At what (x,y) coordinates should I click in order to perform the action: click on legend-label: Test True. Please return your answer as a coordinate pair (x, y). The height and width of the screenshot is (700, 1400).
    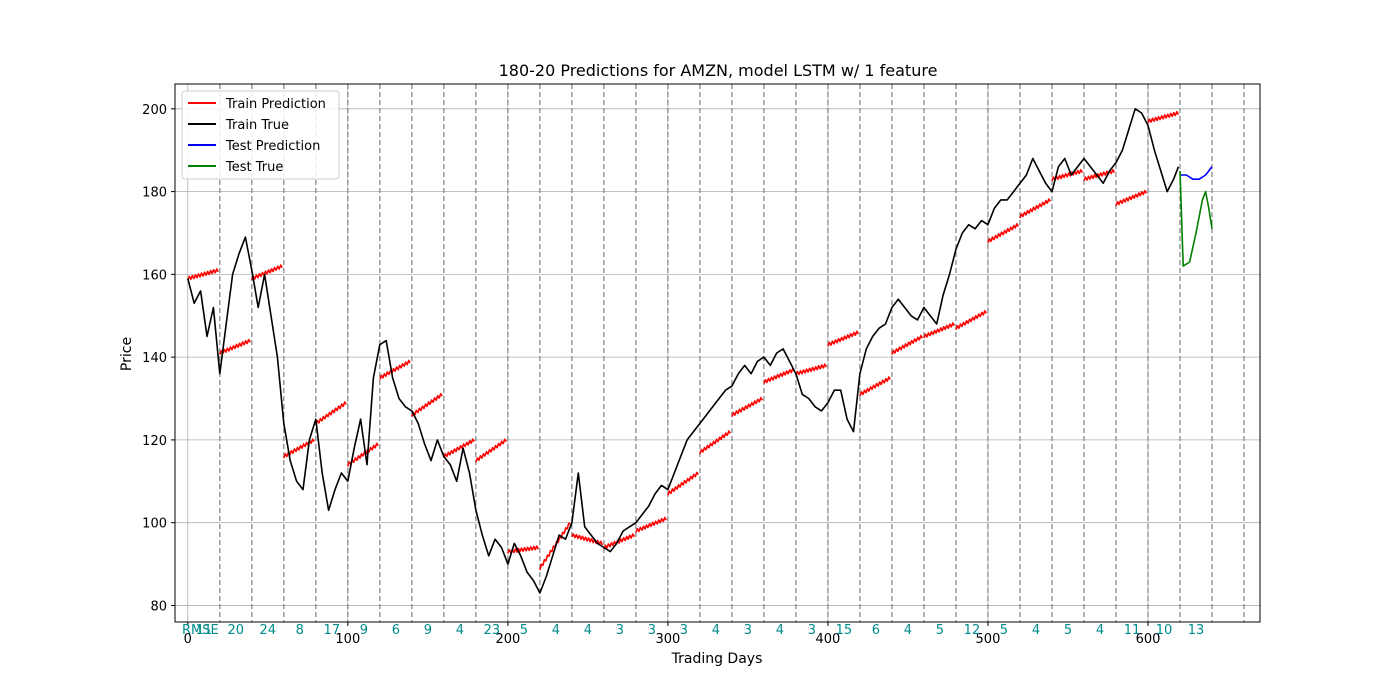
    Looking at the image, I should click on (254, 167).